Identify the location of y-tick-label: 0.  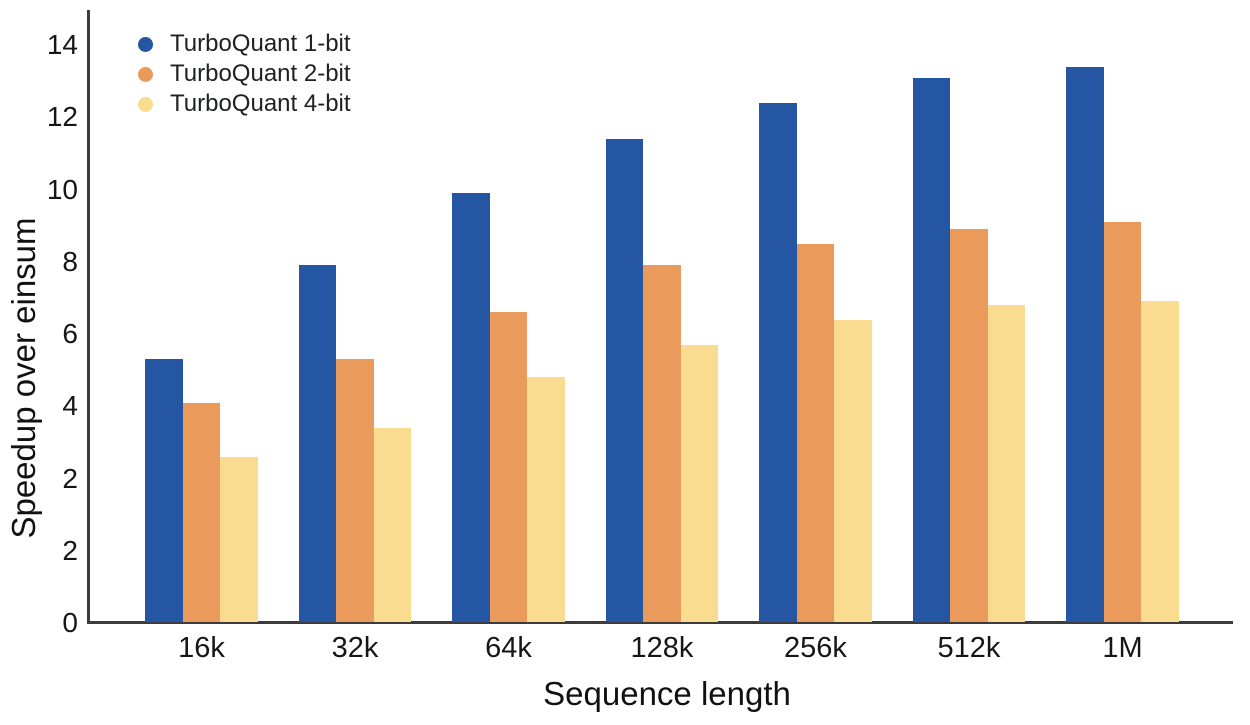
(70, 622).